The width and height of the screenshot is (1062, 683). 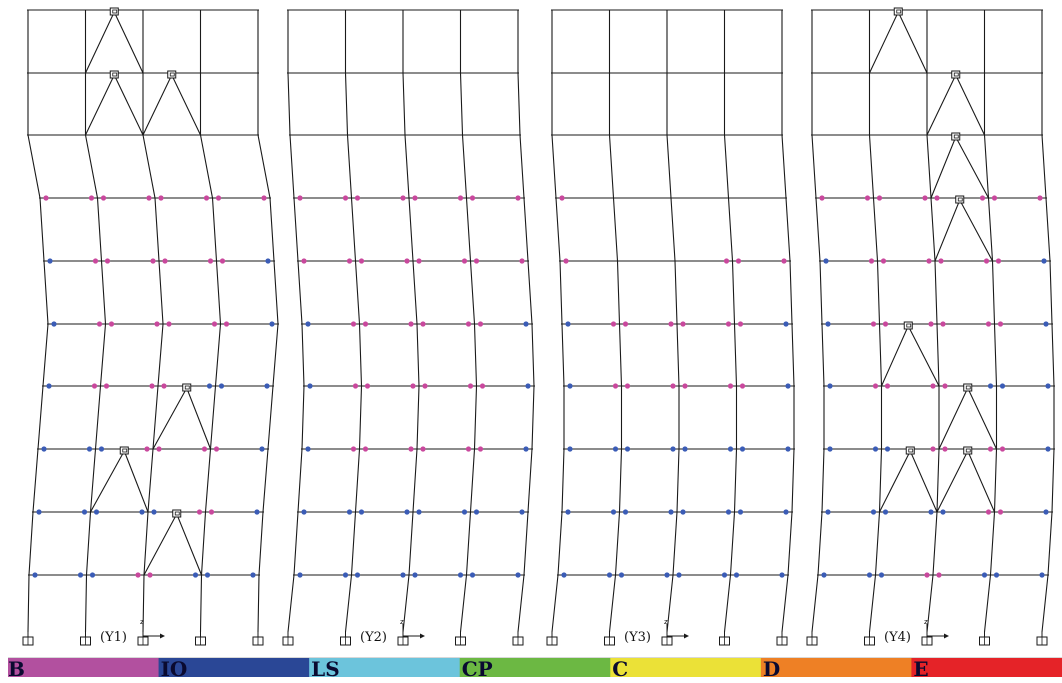 What do you see at coordinates (174, 669) in the screenshot?
I see `legend-label-io: IO` at bounding box center [174, 669].